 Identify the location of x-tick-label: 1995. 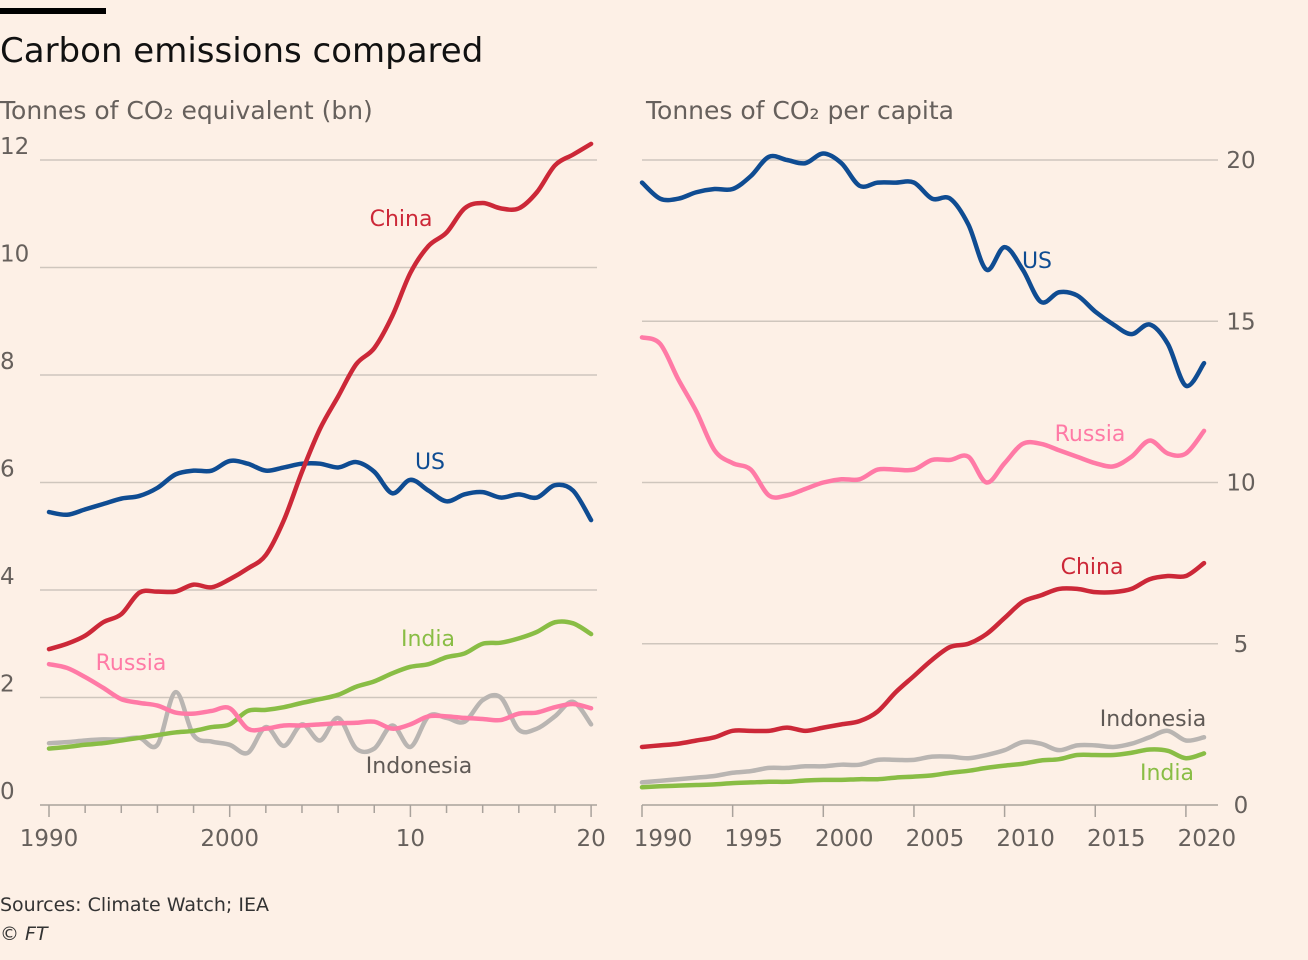
(753, 839).